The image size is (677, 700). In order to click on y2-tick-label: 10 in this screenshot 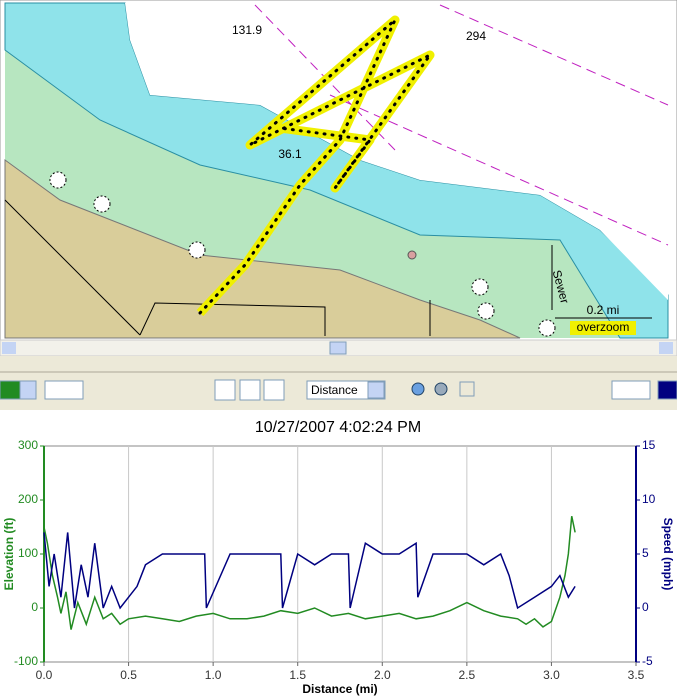, I will do `click(649, 499)`.